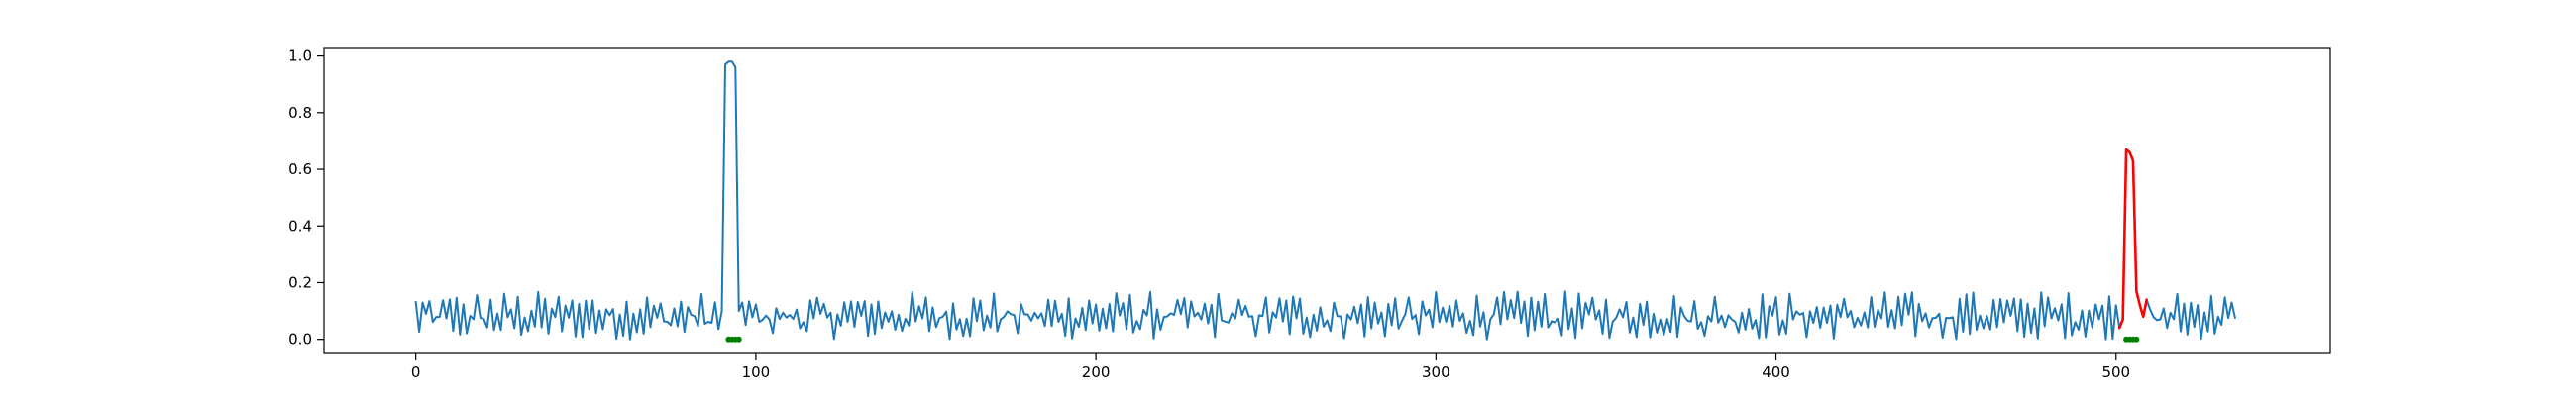 The image size is (2576, 396). Describe the element at coordinates (2133, 239) in the screenshot. I see `anomaly-highlight-line` at that location.